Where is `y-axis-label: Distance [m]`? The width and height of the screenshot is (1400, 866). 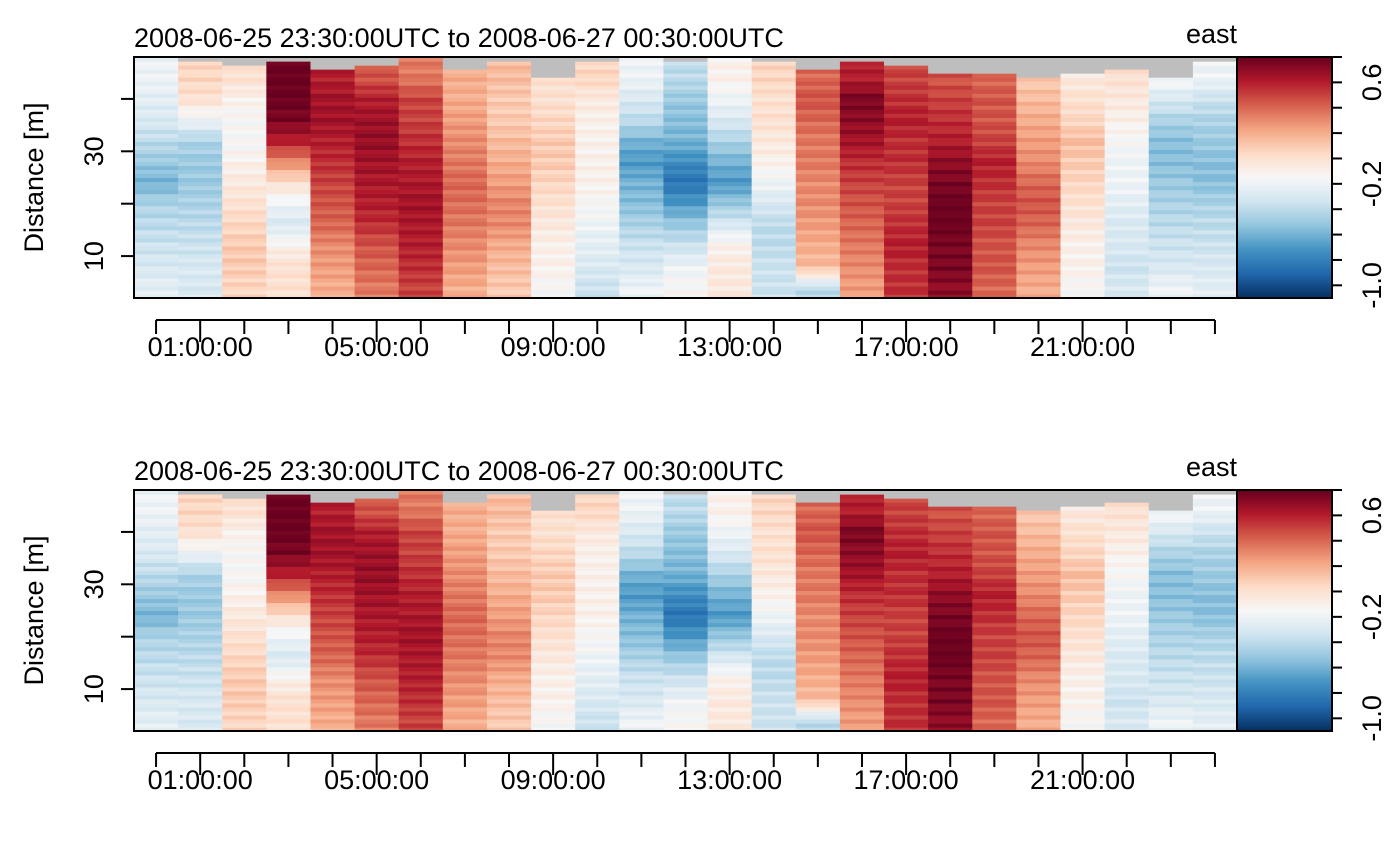 y-axis-label: Distance [m] is located at coordinates (34, 177).